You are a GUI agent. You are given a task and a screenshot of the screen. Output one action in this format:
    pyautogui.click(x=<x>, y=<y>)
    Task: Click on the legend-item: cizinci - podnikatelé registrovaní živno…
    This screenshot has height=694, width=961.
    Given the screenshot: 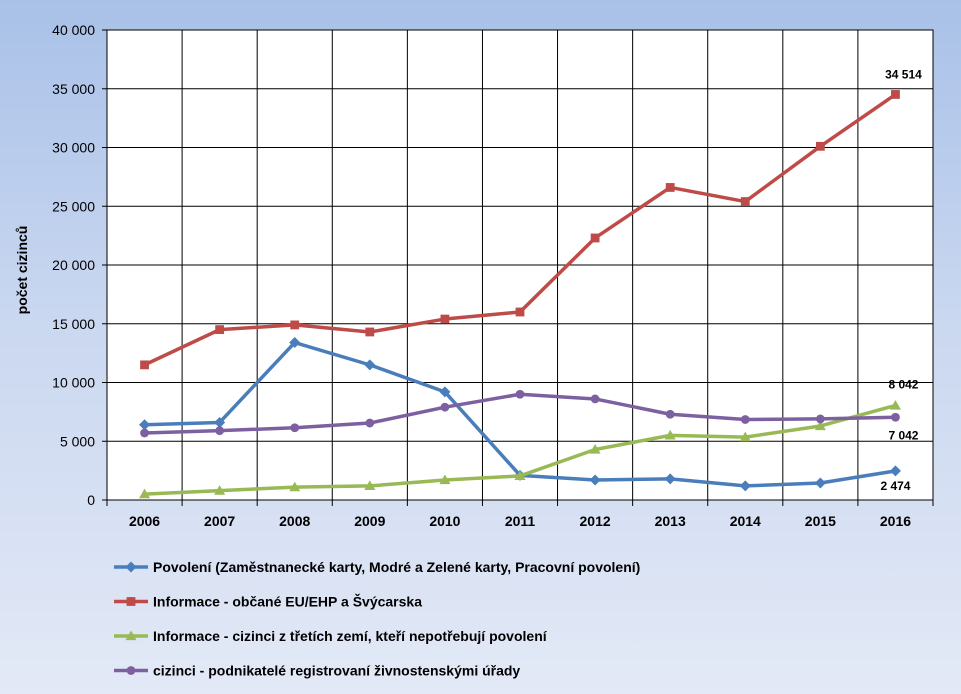 What is the action you would take?
    pyautogui.click(x=317, y=671)
    